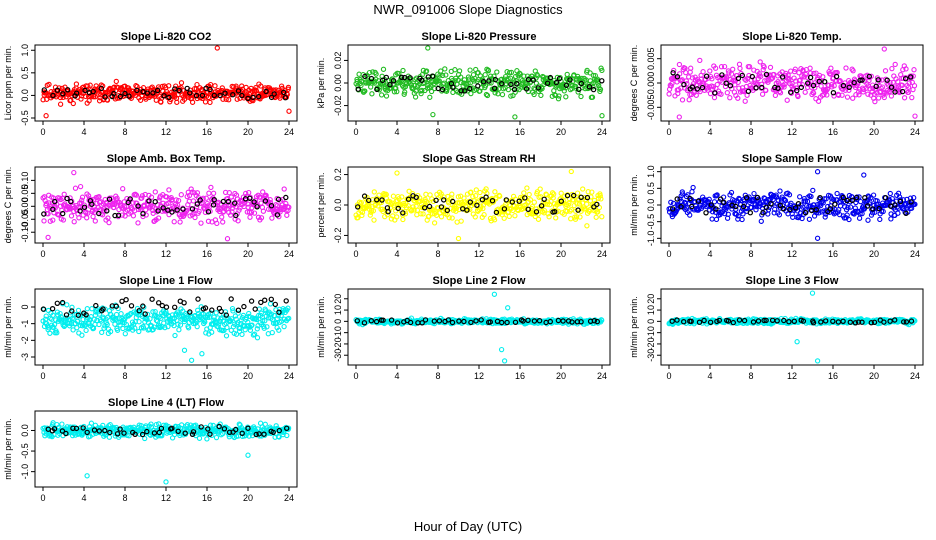  Describe the element at coordinates (166, 254) in the screenshot. I see `x-tick-label: 12` at that location.